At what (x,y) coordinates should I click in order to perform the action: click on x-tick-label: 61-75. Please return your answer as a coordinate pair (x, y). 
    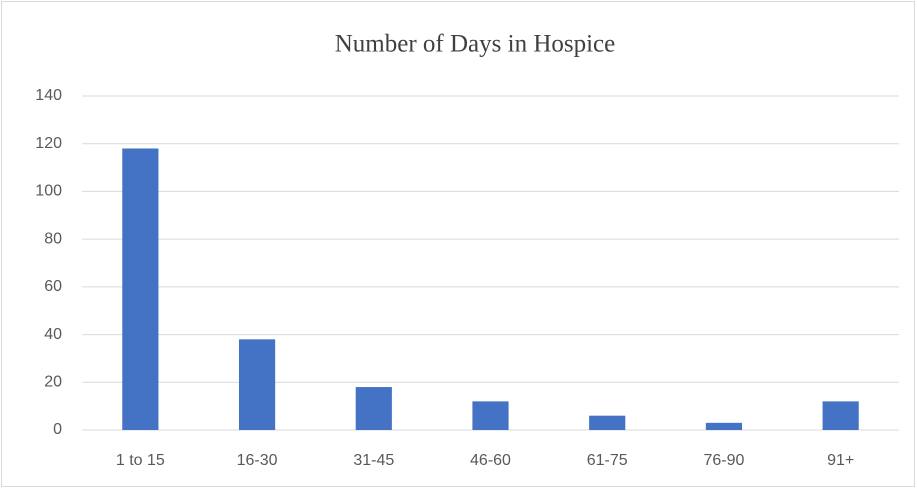
    Looking at the image, I should click on (607, 460).